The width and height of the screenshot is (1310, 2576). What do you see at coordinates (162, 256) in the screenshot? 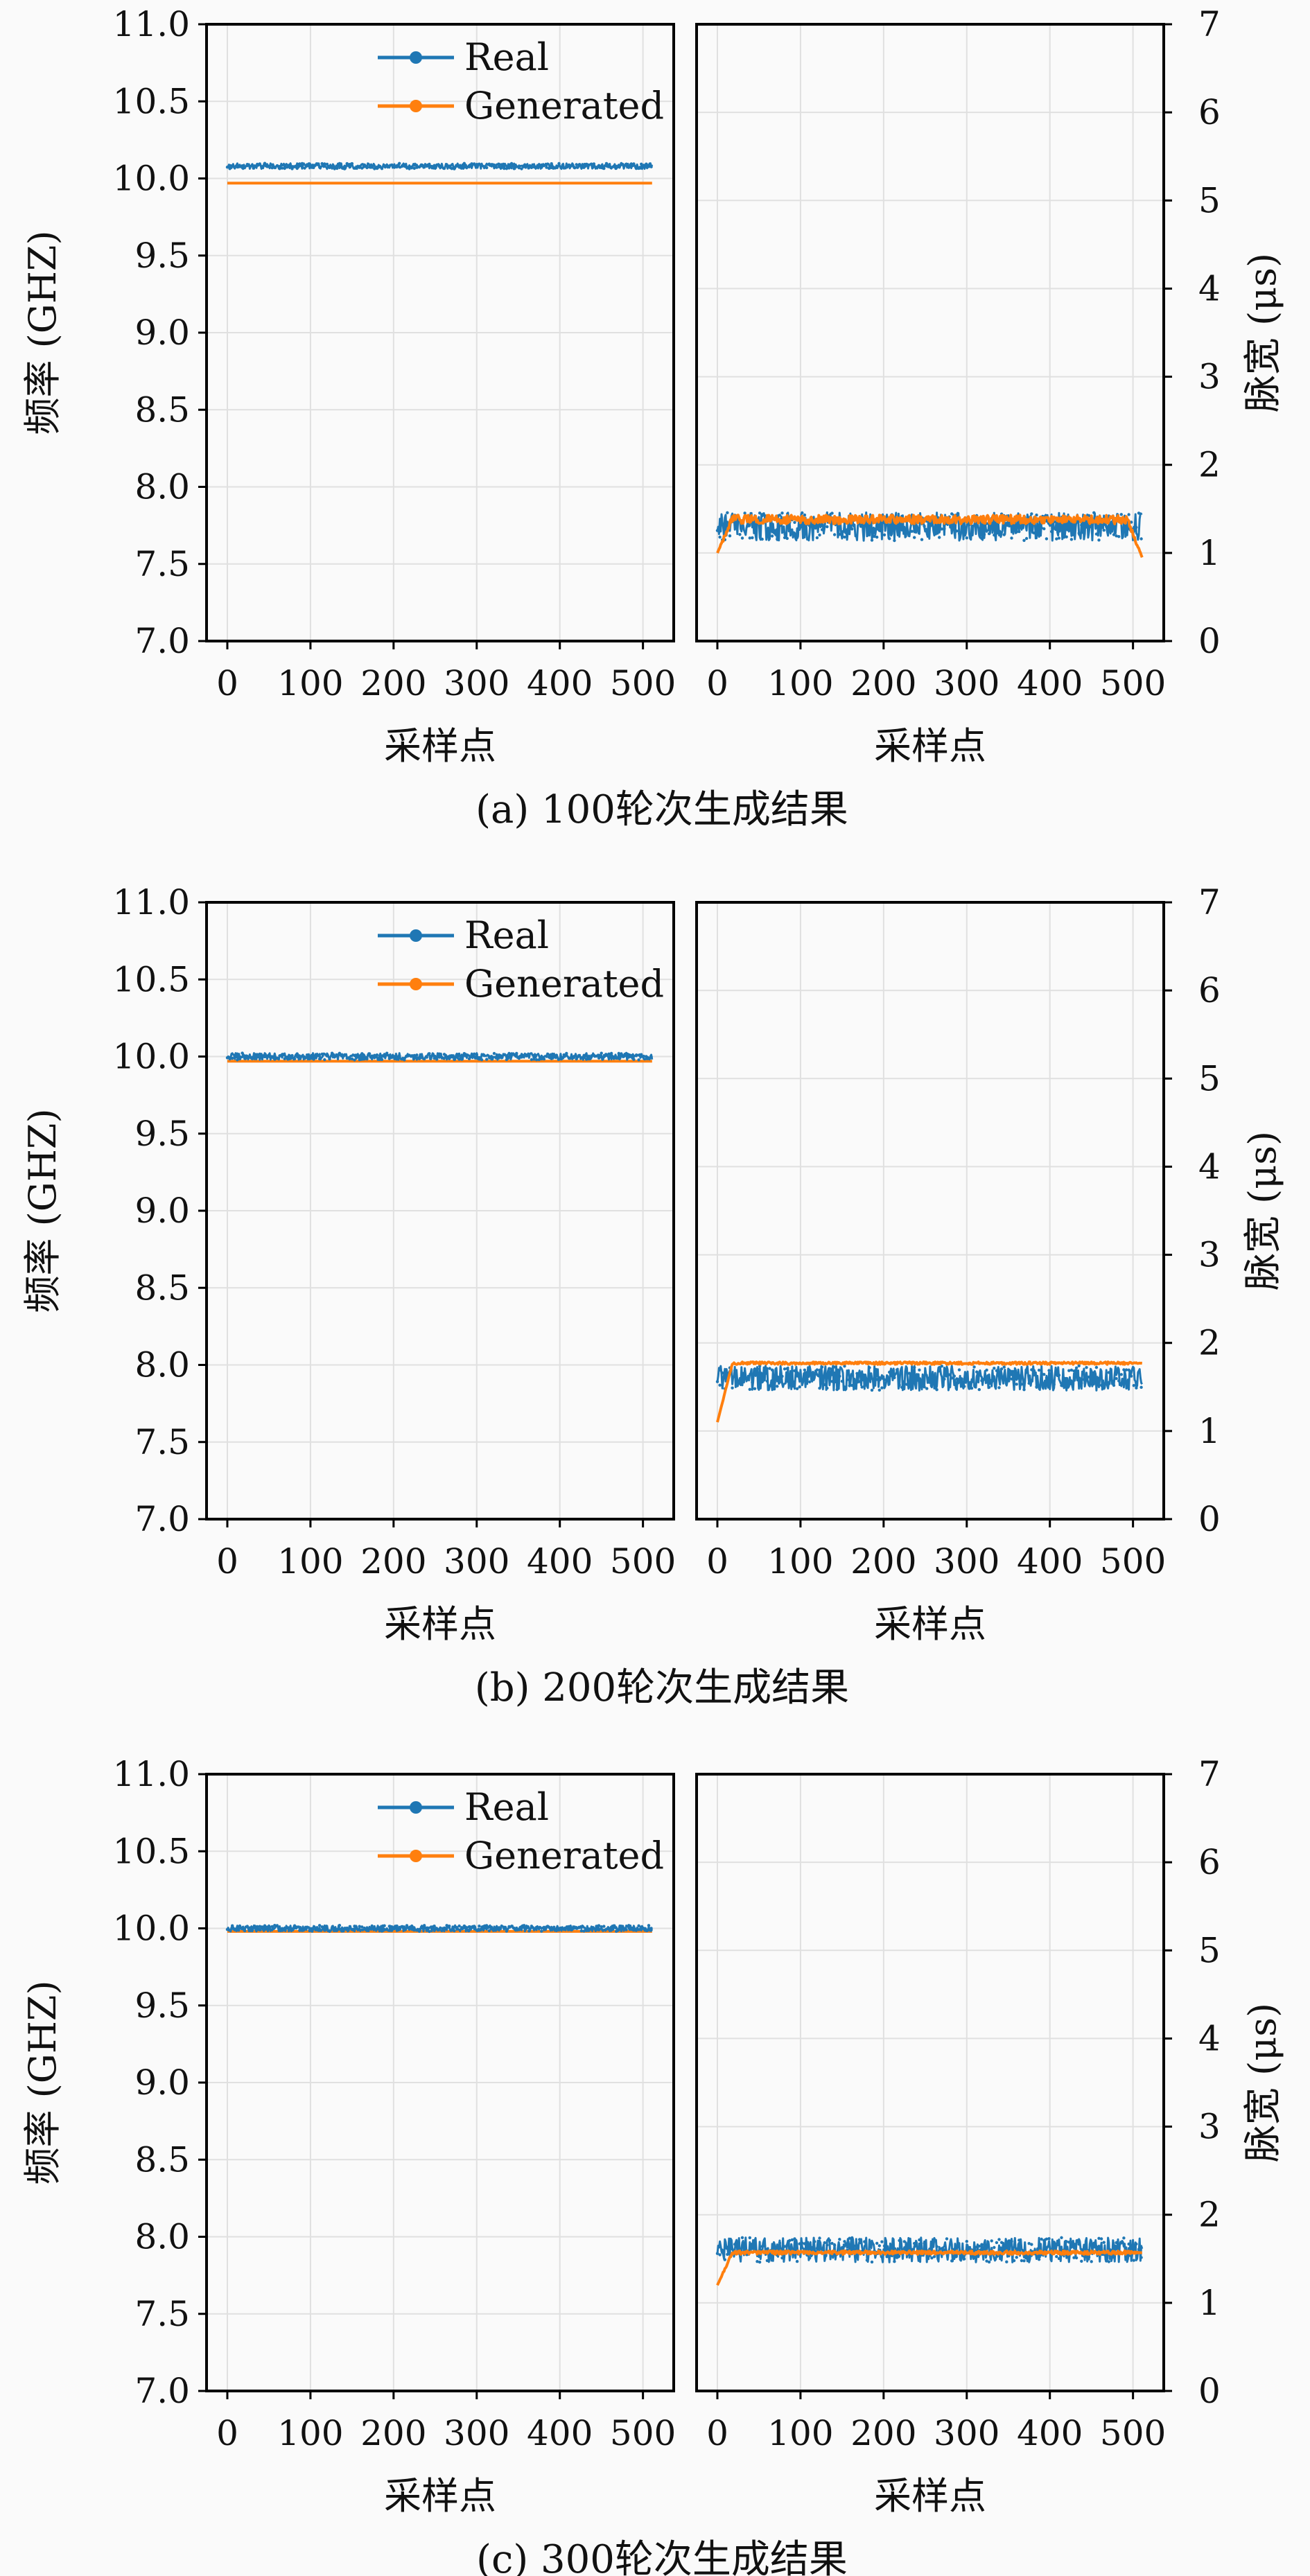
I see `freq-ytick-label-5: 9.5` at bounding box center [162, 256].